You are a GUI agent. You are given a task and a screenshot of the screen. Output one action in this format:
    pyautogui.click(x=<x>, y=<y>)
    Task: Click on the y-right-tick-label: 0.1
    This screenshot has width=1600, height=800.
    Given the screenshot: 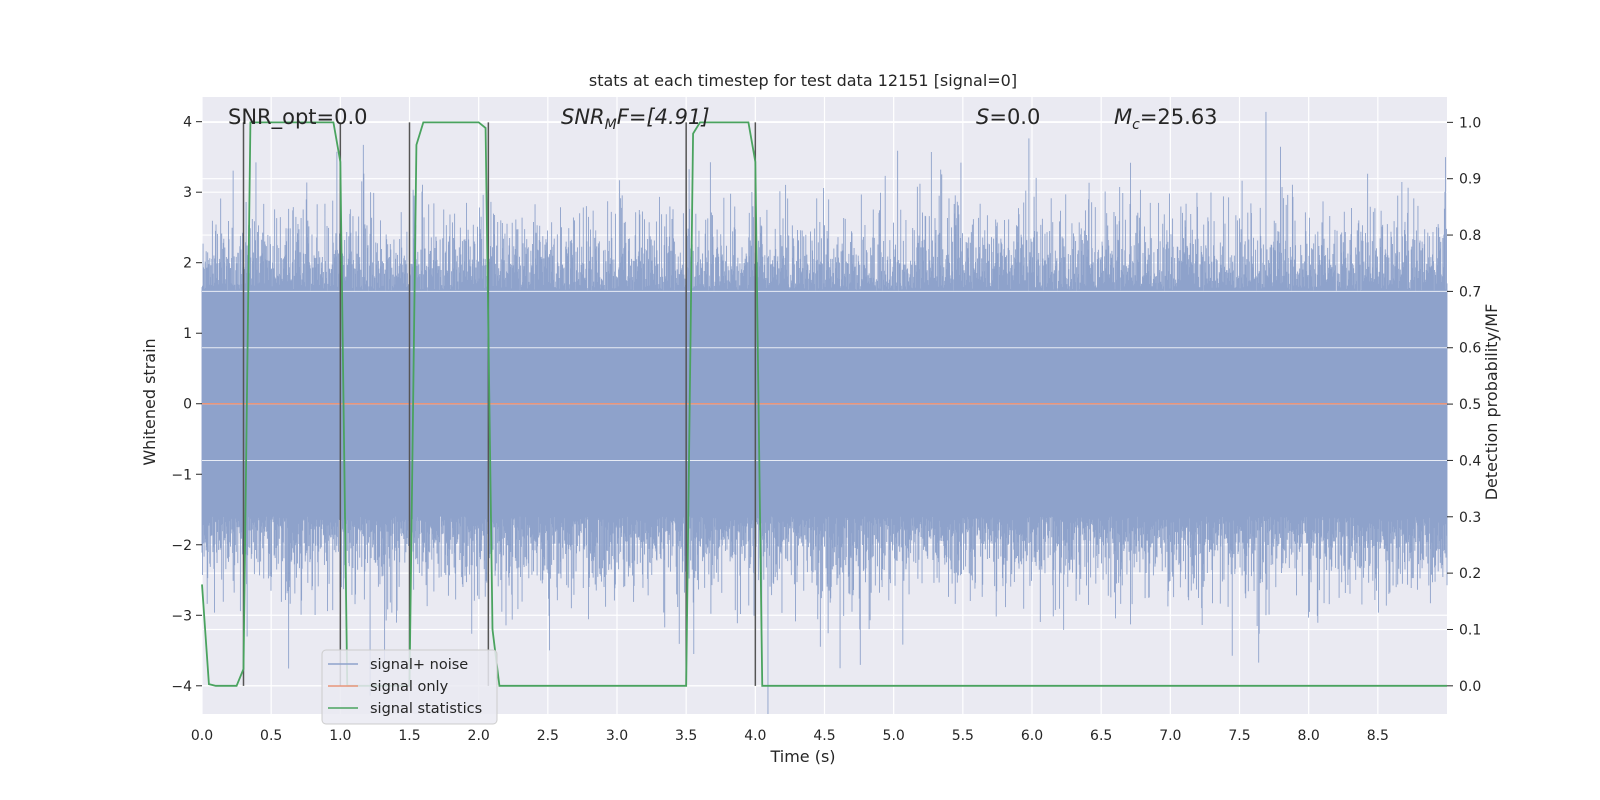 What is the action you would take?
    pyautogui.click(x=1470, y=630)
    